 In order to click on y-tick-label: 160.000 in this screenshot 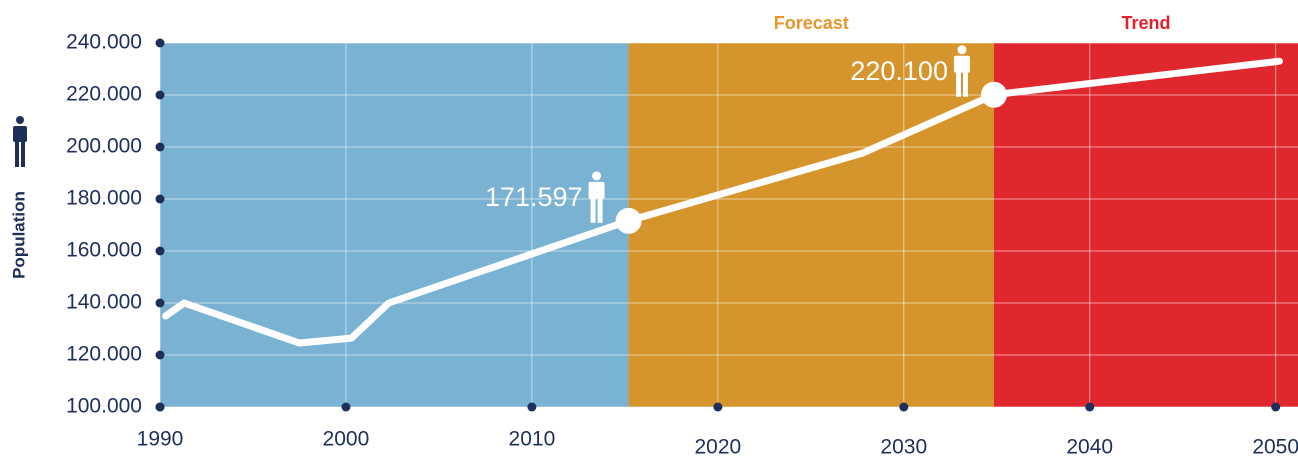, I will do `click(104, 250)`.